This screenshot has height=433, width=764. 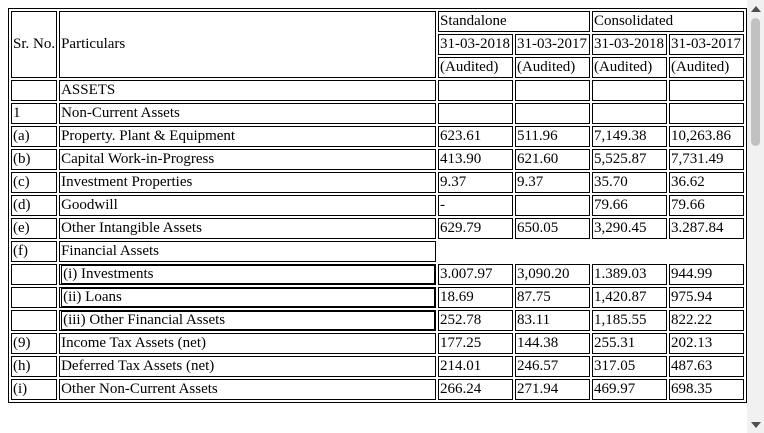 What do you see at coordinates (591, 251) in the screenshot?
I see `empty-span-cell` at bounding box center [591, 251].